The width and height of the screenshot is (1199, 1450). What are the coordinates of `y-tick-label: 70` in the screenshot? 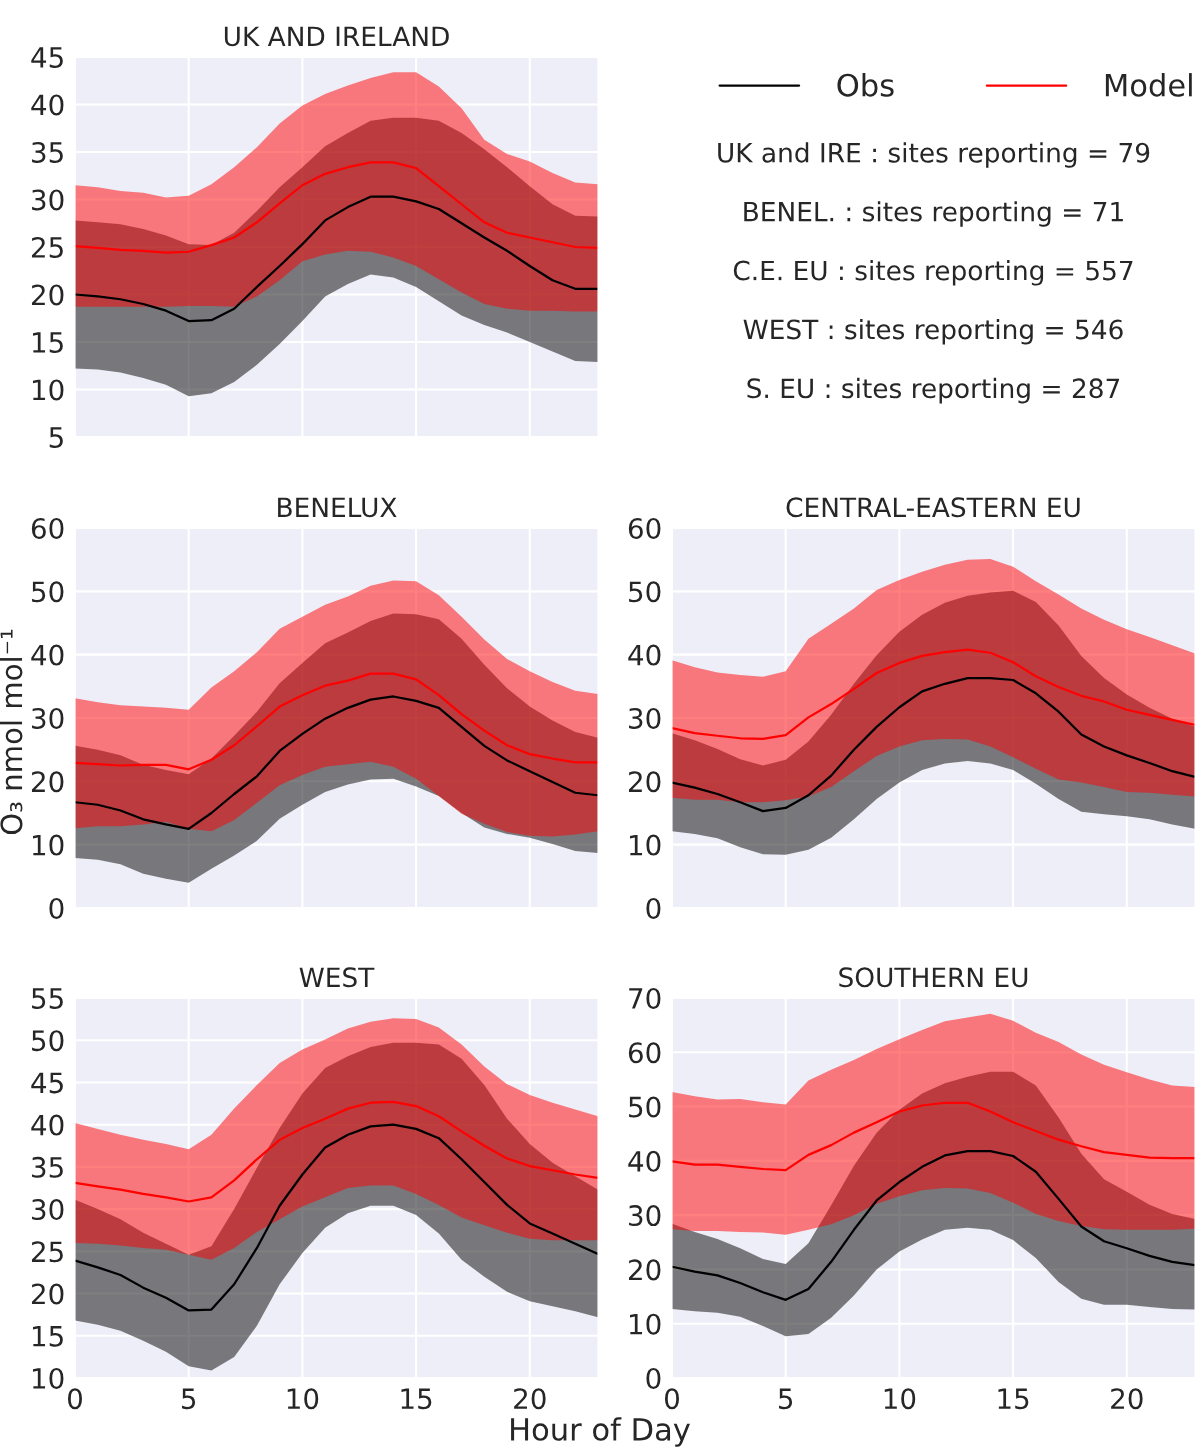 It's located at (645, 998).